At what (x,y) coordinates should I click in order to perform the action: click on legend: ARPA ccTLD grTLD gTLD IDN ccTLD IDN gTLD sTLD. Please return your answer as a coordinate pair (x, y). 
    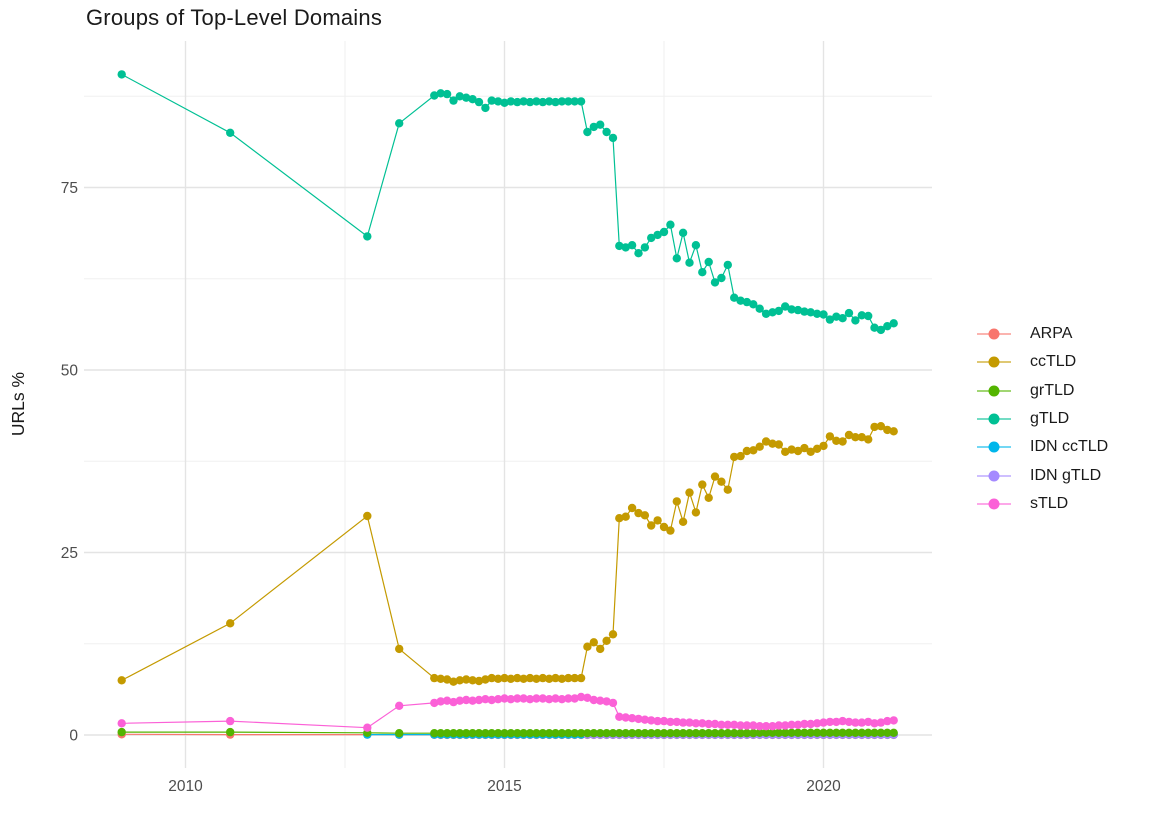
    Looking at the image, I should click on (1042, 419).